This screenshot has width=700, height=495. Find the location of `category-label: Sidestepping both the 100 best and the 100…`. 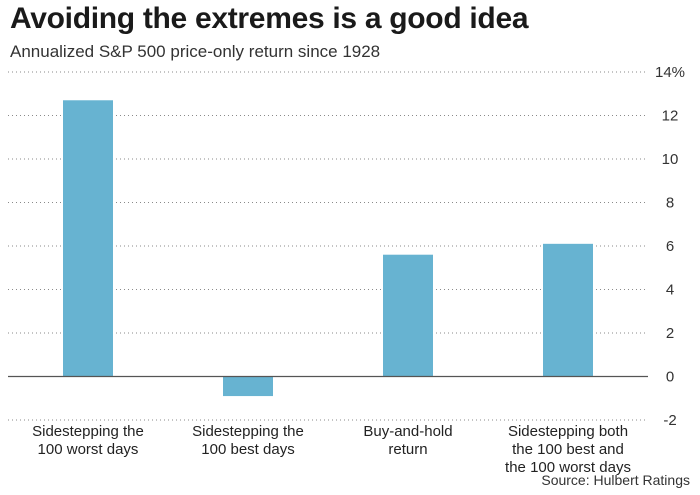

category-label: Sidestepping both the 100 best and the 100… is located at coordinates (568, 449).